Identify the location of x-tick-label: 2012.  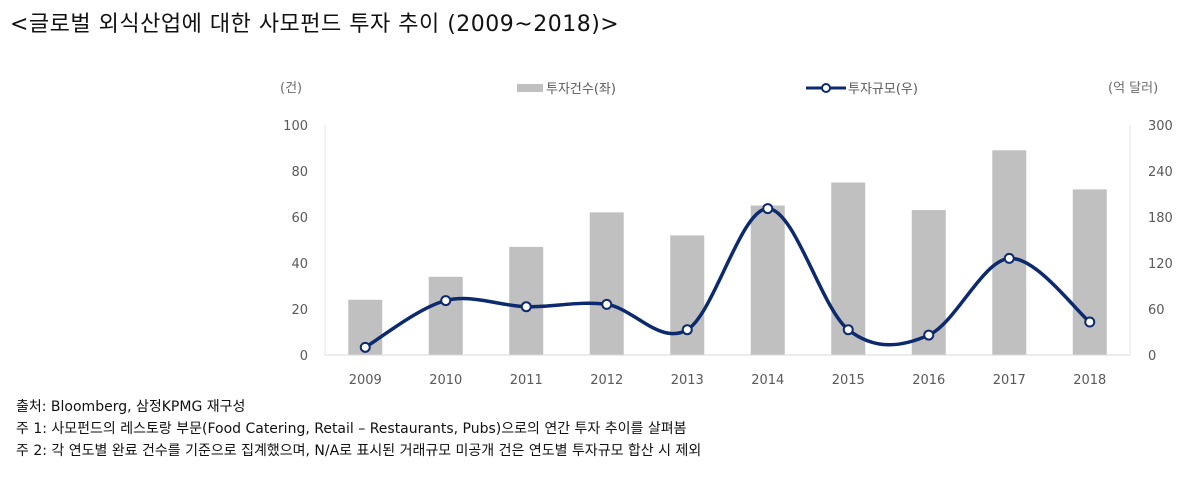
(606, 380).